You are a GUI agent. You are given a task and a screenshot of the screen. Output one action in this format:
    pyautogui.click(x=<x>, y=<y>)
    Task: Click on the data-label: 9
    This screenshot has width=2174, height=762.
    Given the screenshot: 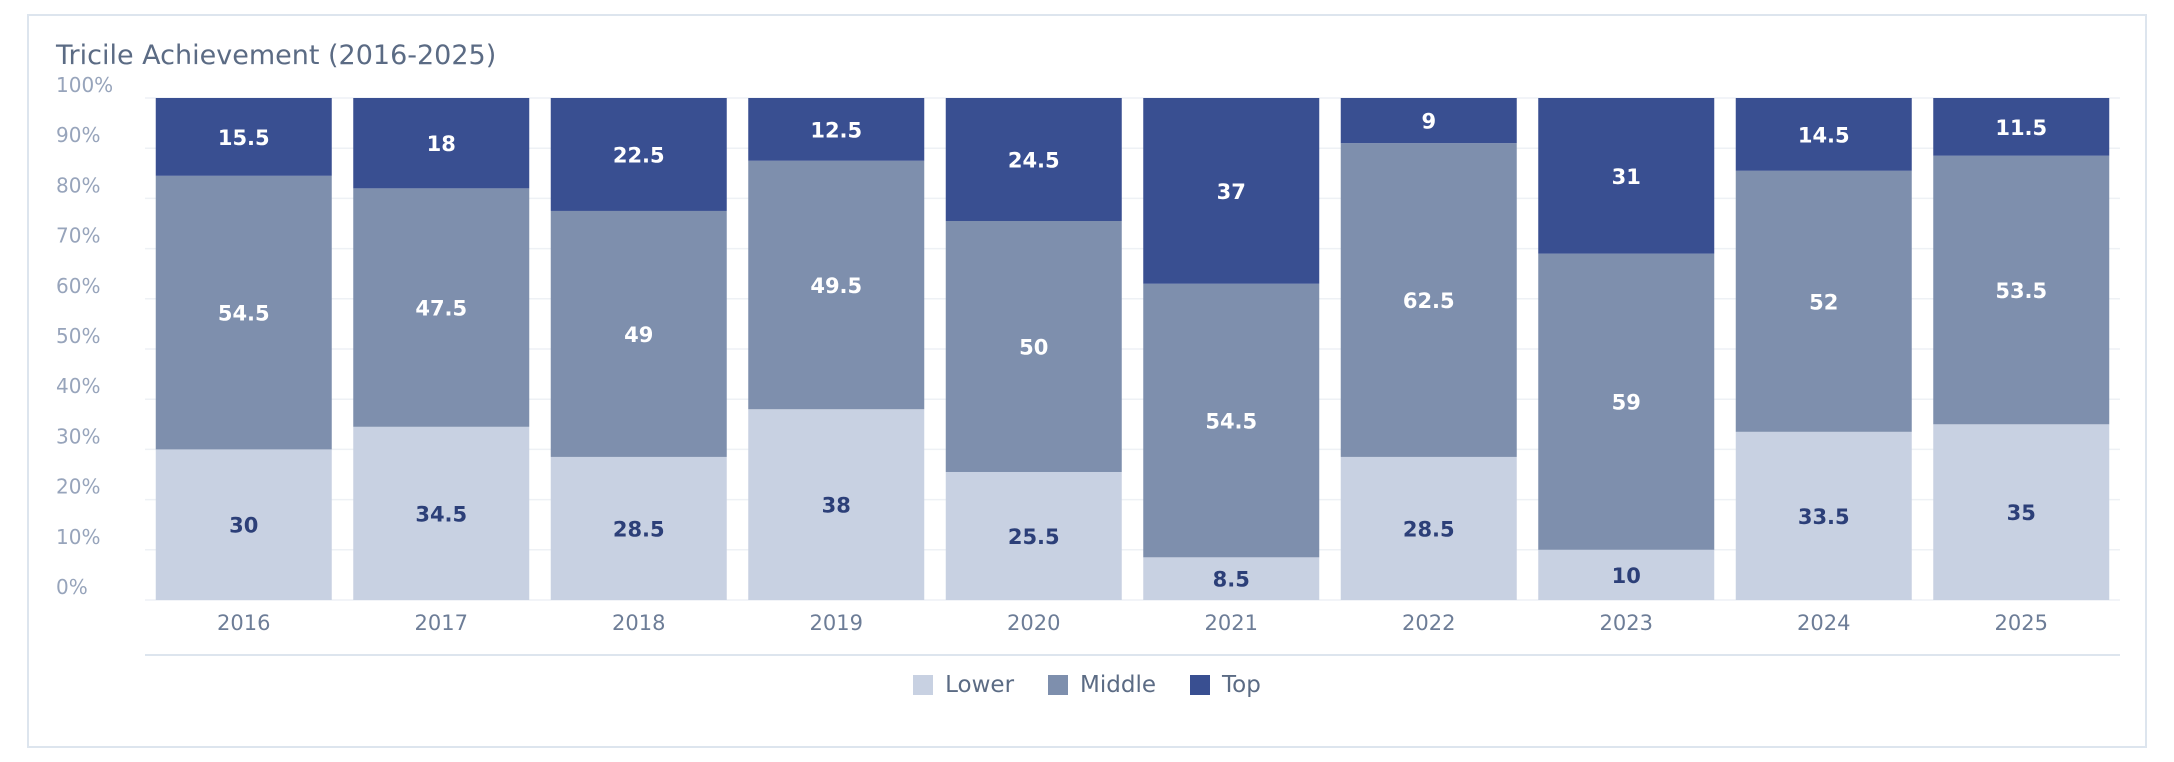 What is the action you would take?
    pyautogui.click(x=1428, y=122)
    